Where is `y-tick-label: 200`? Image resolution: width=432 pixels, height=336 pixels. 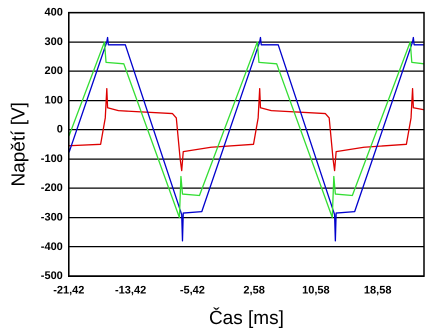
y-tick-label: 200 is located at coordinates (53, 71).